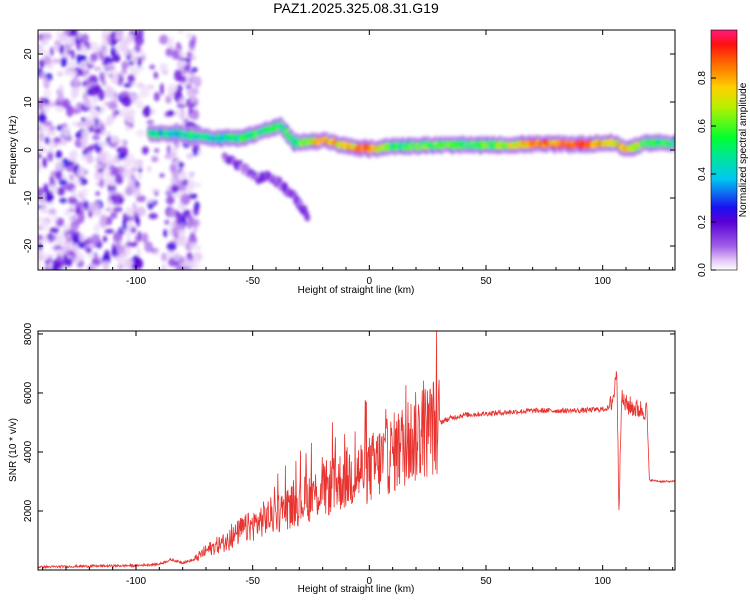 The height and width of the screenshot is (600, 750). What do you see at coordinates (28, 197) in the screenshot?
I see `spectrogram-y-tick-label: -10` at bounding box center [28, 197].